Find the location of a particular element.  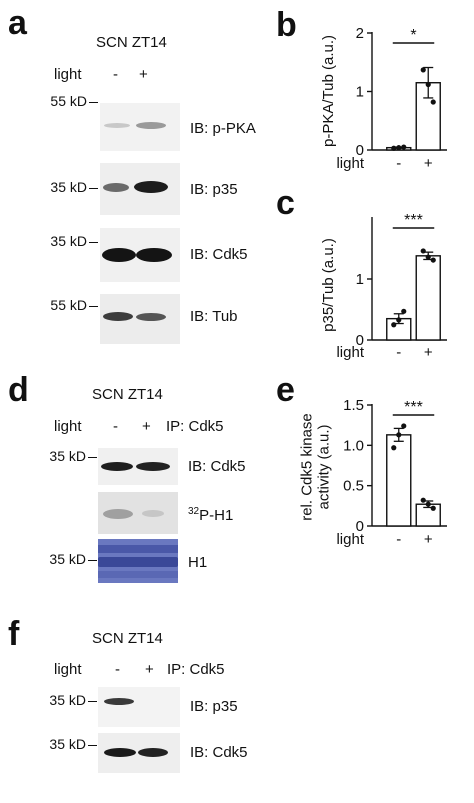

panel-a-blot3-mw: 35 kD is located at coordinates (63, 241).